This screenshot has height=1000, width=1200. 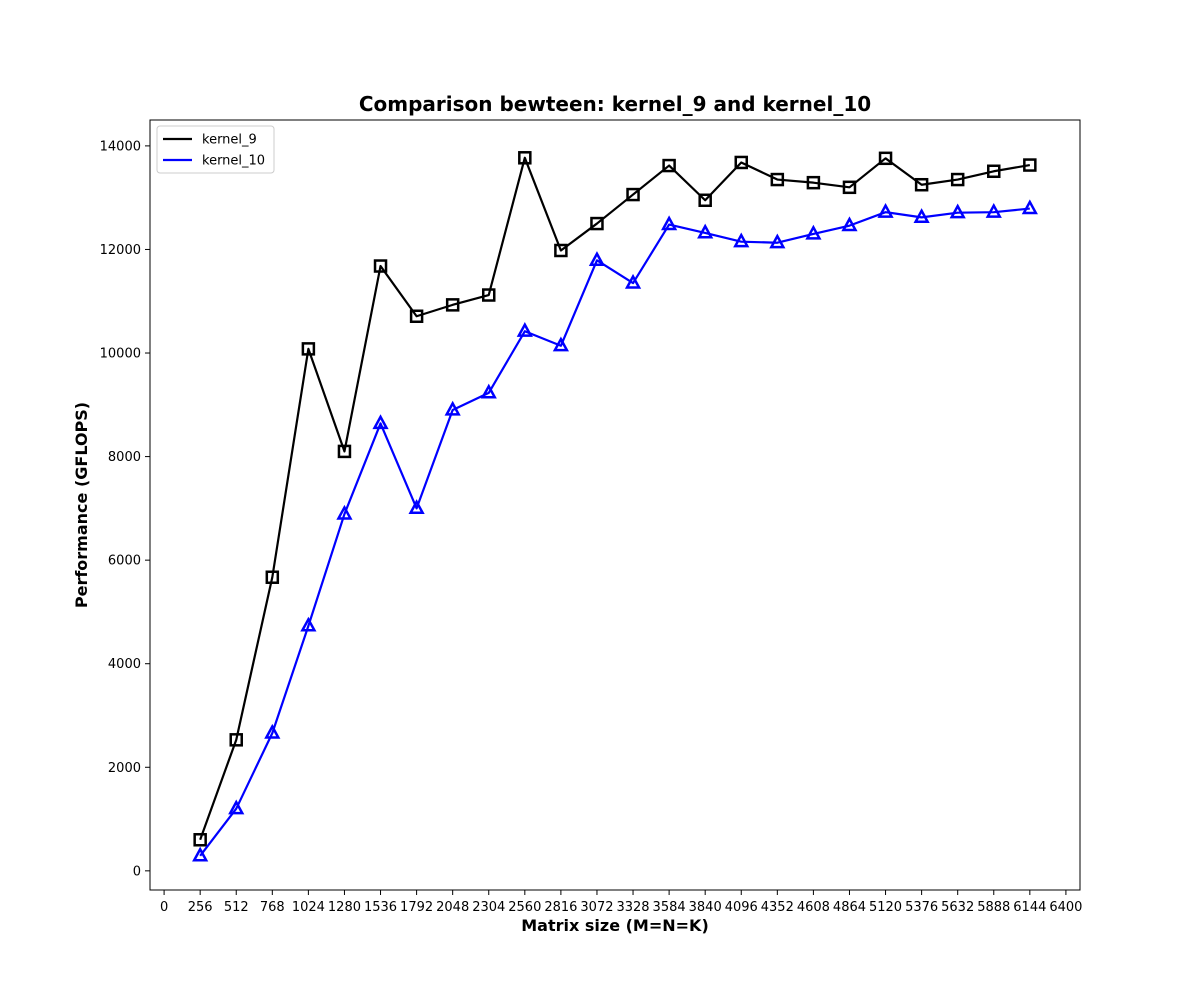 What do you see at coordinates (596, 907) in the screenshot?
I see `x-tick-label: 3072` at bounding box center [596, 907].